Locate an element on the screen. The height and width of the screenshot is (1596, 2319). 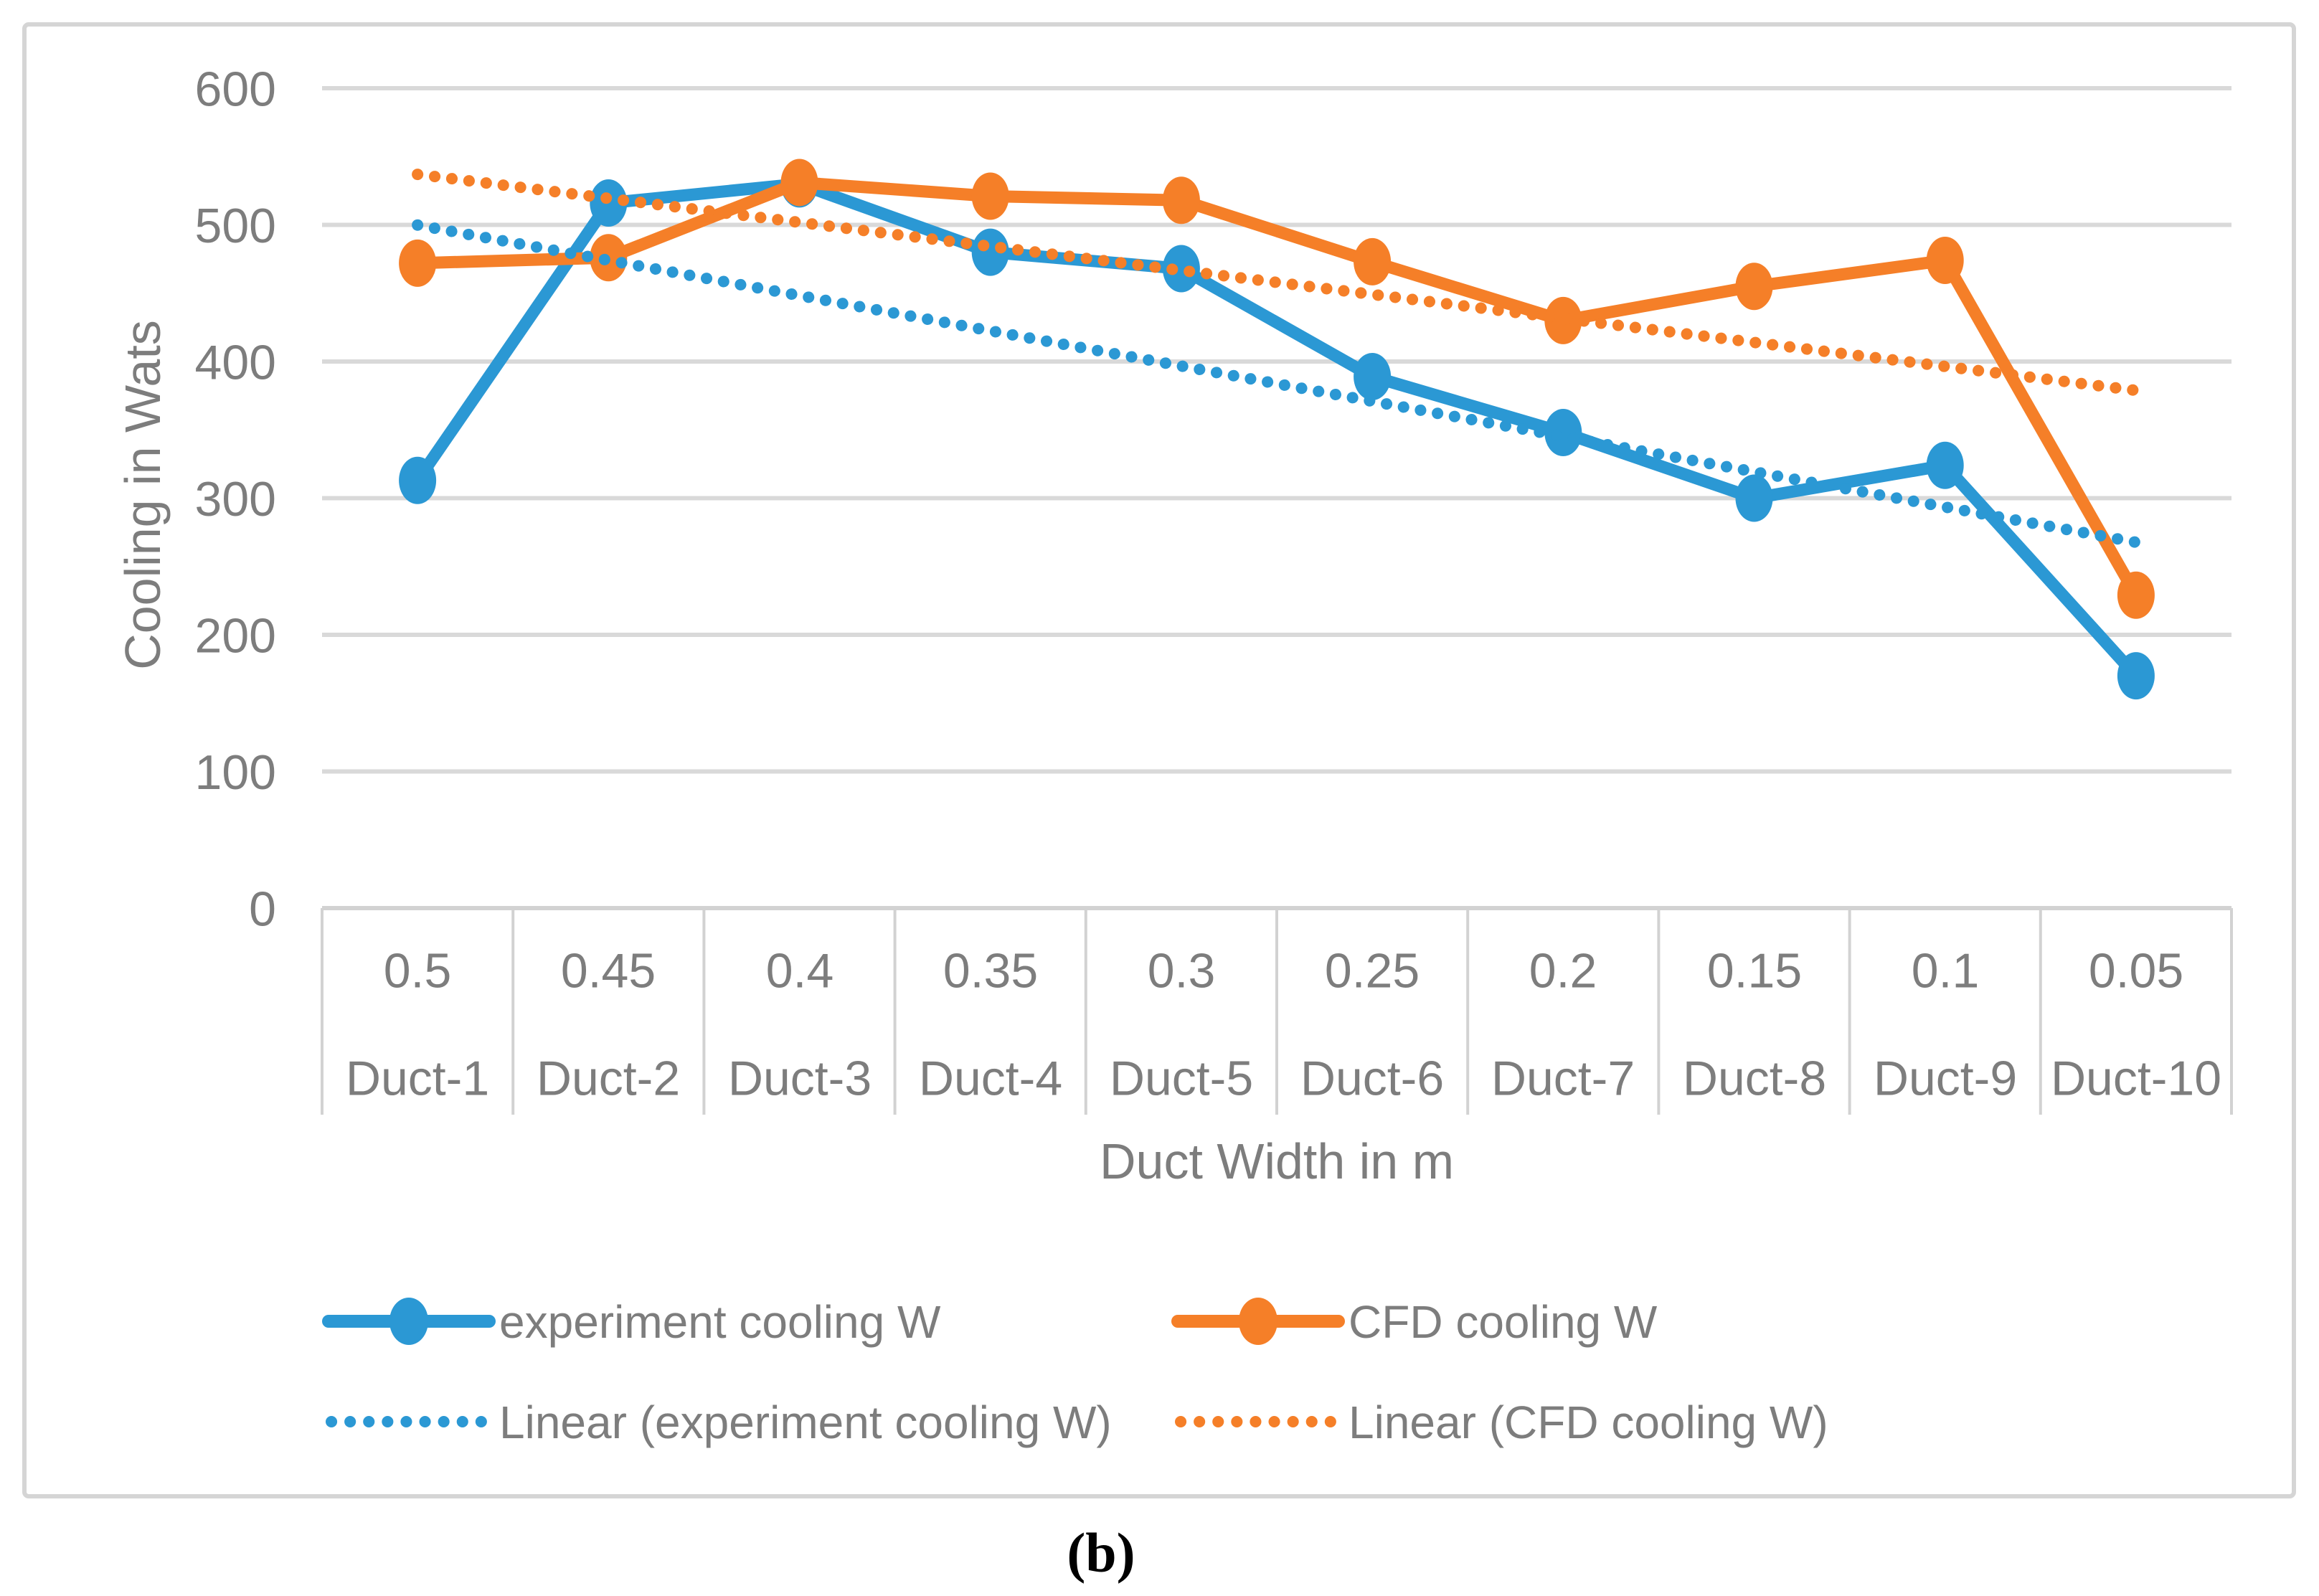
x-width-2: 0.45 is located at coordinates (608, 970).